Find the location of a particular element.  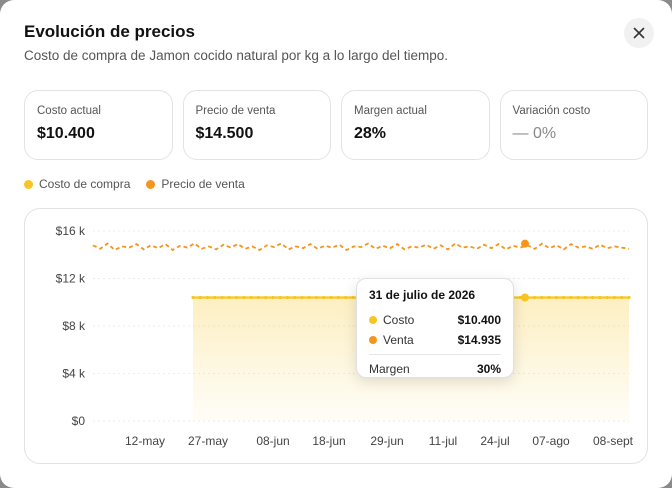

x-tick-label: 18-jun is located at coordinates (328, 441).